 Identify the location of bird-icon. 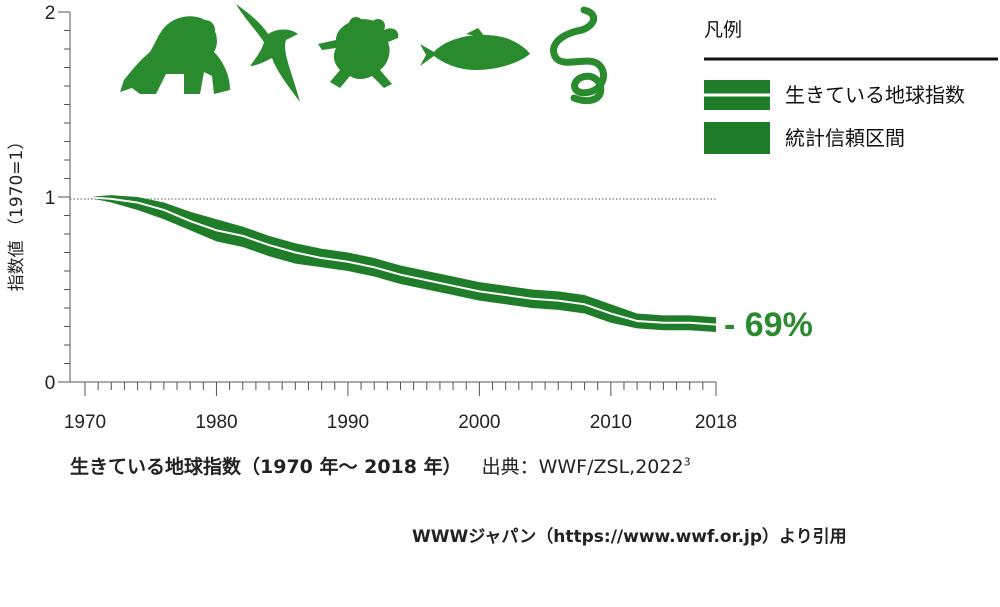
(268, 53).